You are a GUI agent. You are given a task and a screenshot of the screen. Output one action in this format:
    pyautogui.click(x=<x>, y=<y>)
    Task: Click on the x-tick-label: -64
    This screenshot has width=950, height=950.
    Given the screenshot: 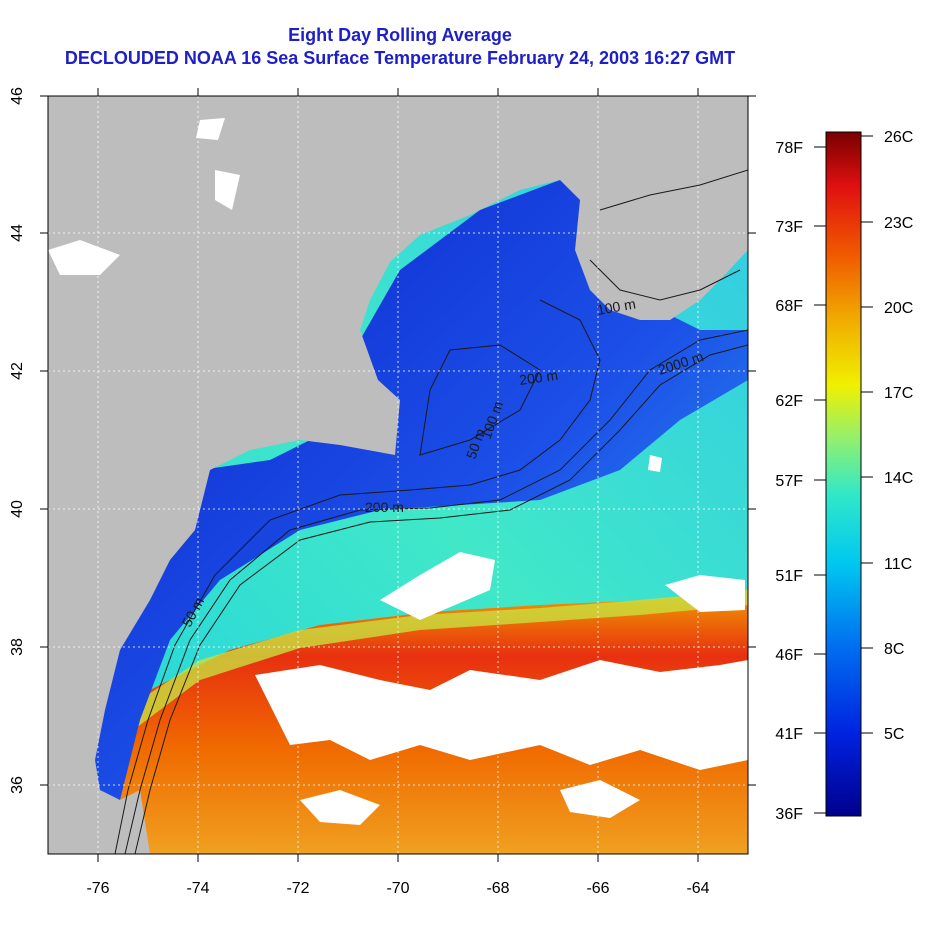 What is the action you would take?
    pyautogui.click(x=697, y=888)
    